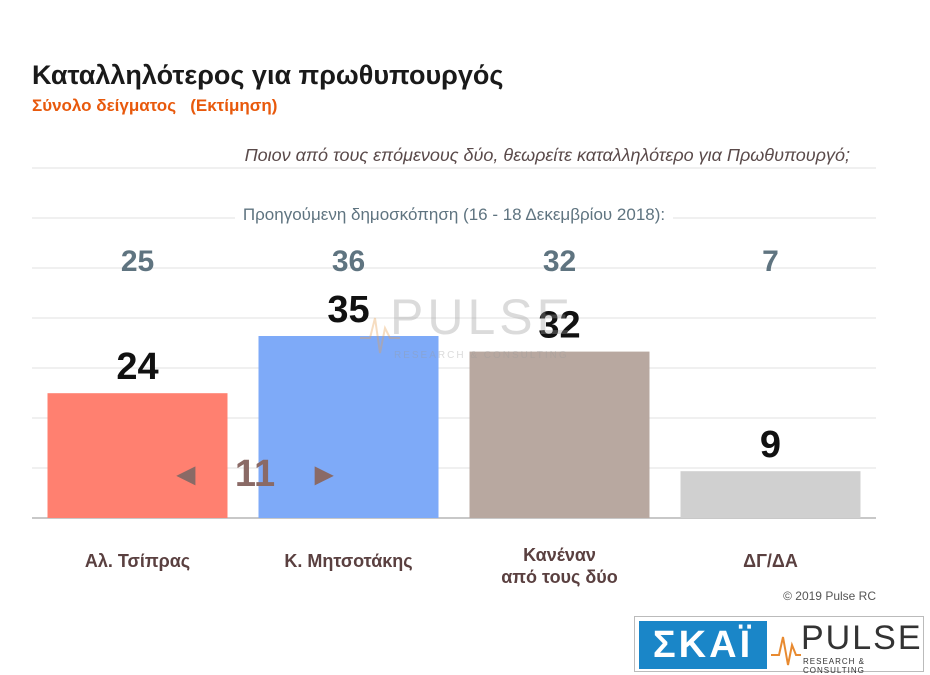  Describe the element at coordinates (703, 645) in the screenshot. I see `skai-logo: ΣΚΑΪ` at that location.